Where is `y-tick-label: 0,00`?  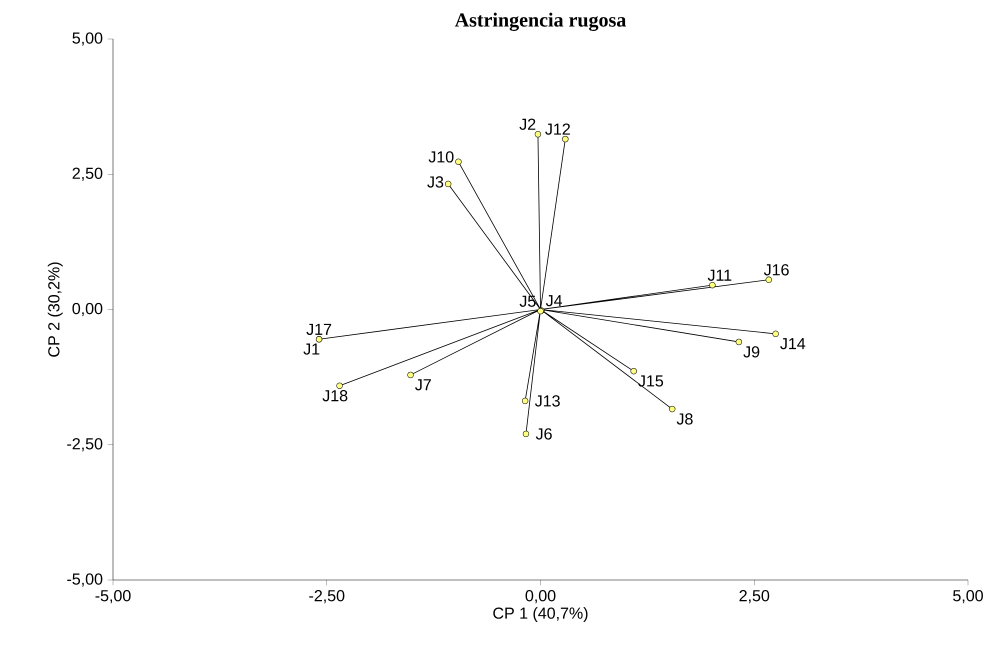
y-tick-label: 0,00 is located at coordinates (87, 309).